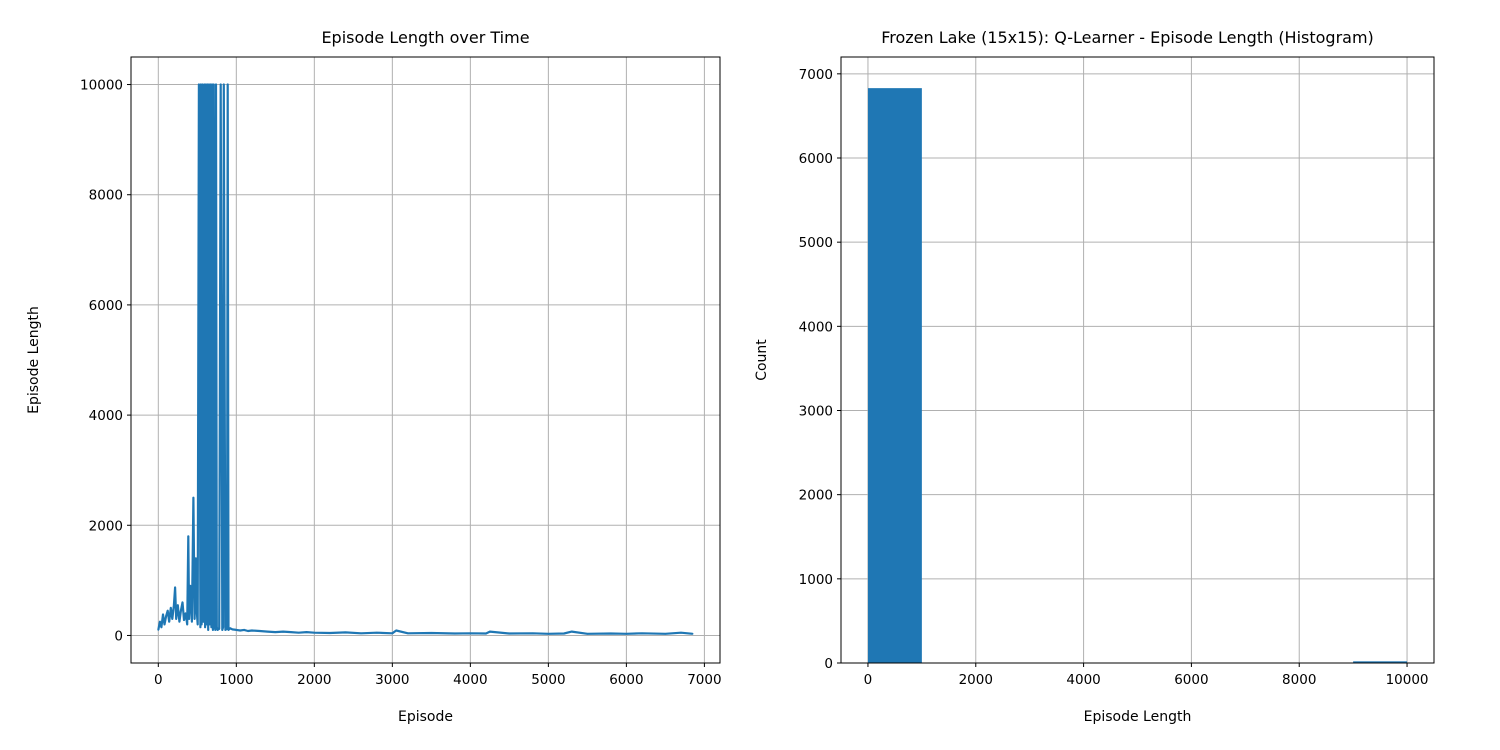 This screenshot has width=1500, height=750. I want to click on right-x-tick-label: 6000, so click(1191, 680).